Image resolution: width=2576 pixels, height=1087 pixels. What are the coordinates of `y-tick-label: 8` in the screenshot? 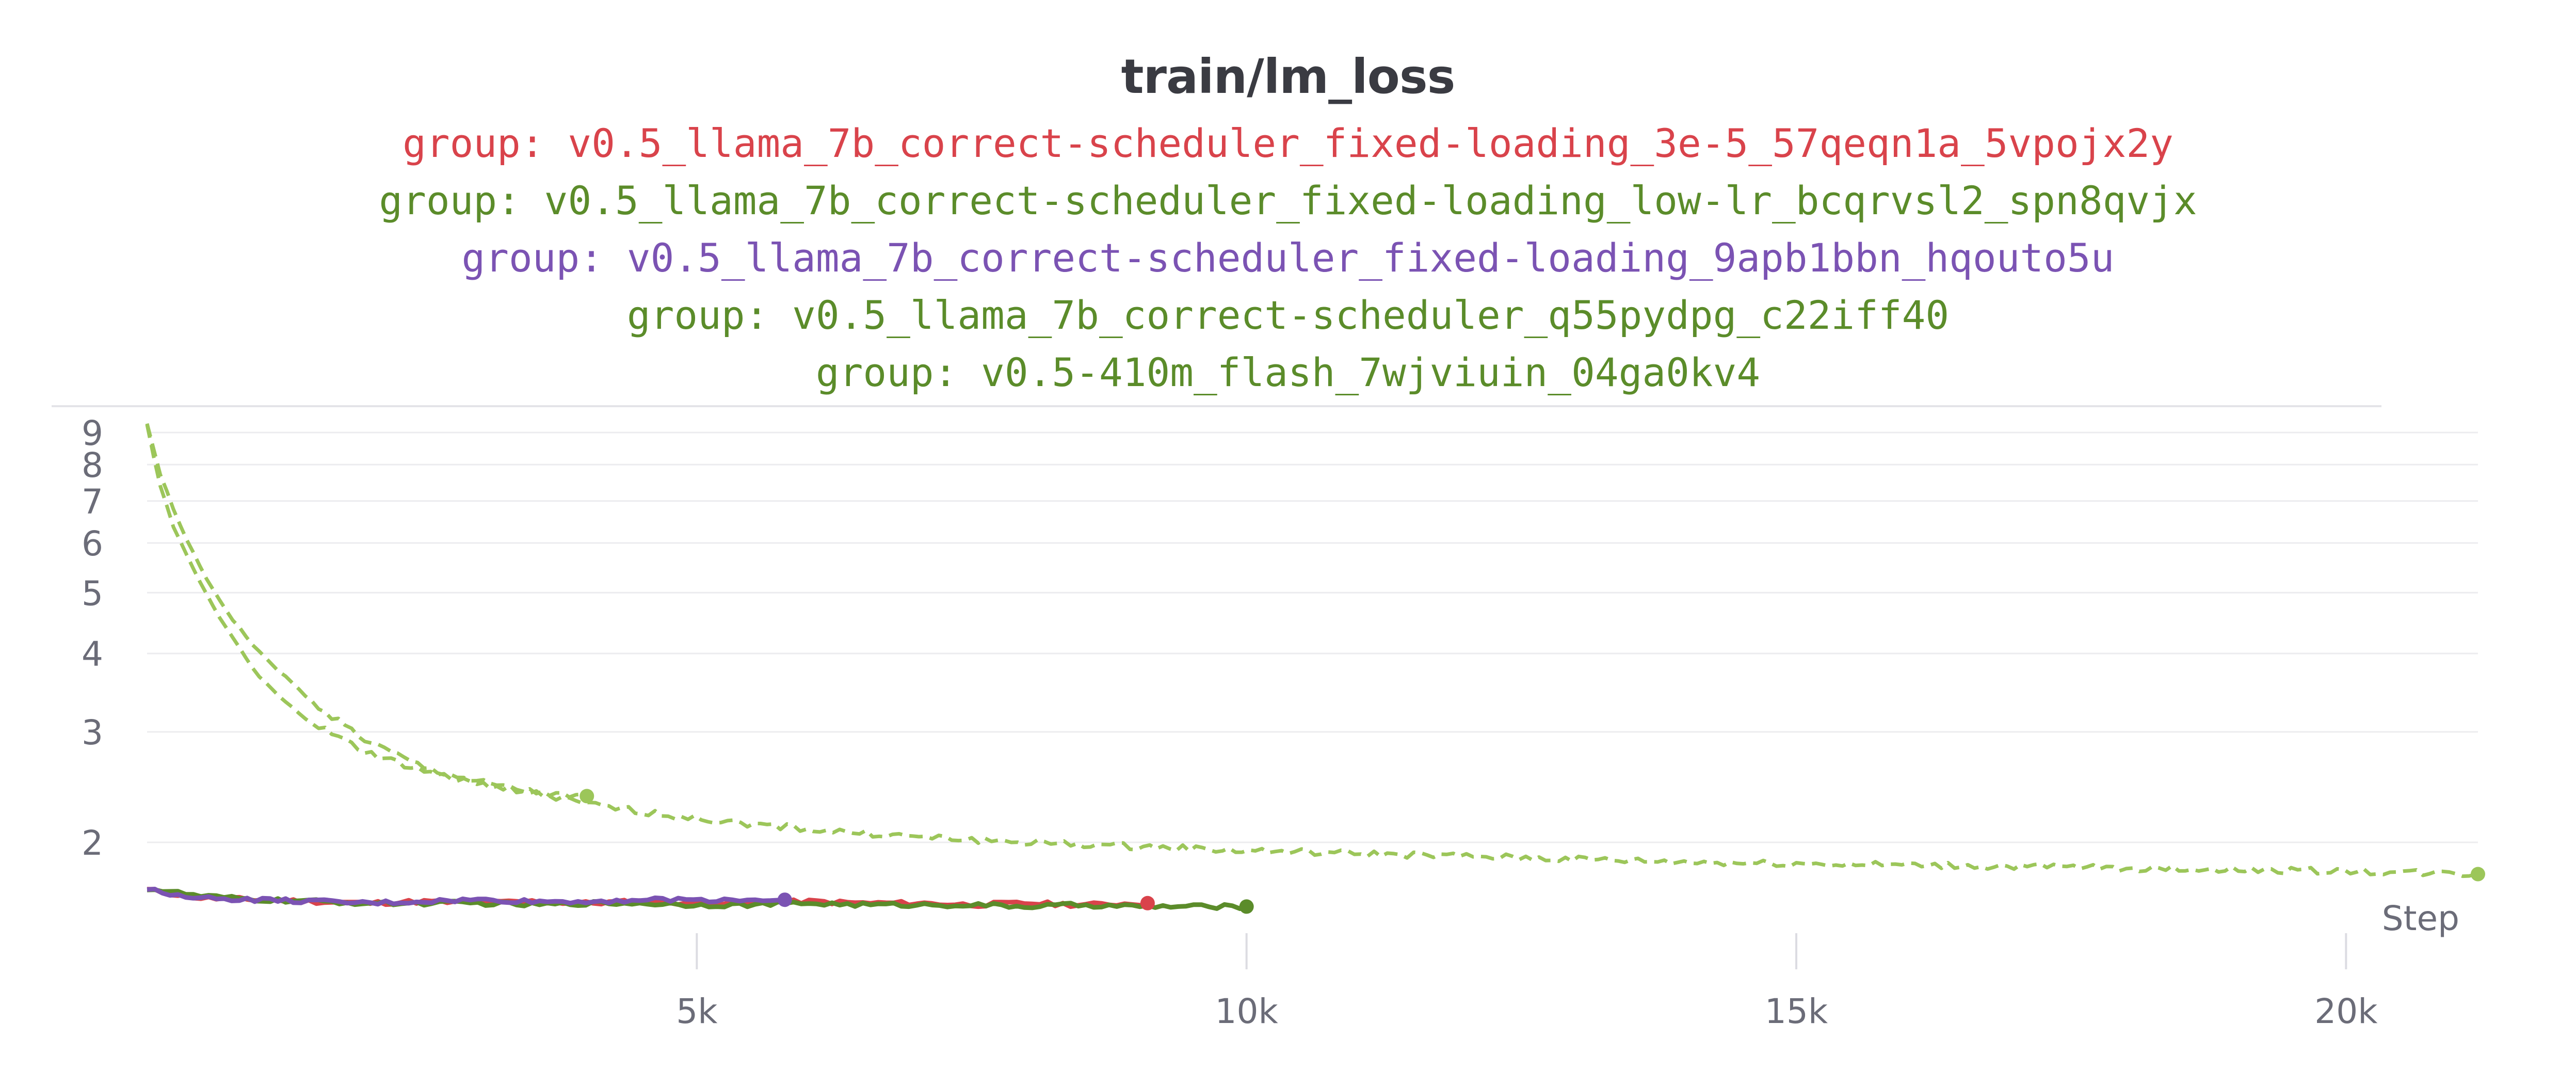 It's located at (93, 465).